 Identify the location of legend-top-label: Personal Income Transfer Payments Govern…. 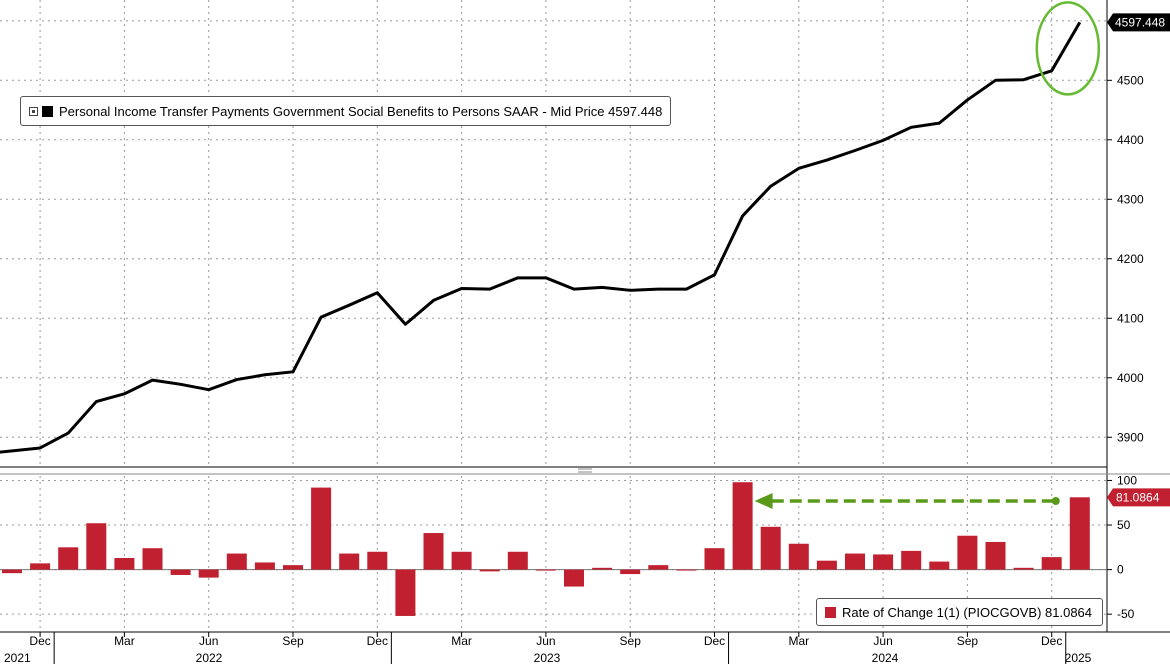
(361, 111).